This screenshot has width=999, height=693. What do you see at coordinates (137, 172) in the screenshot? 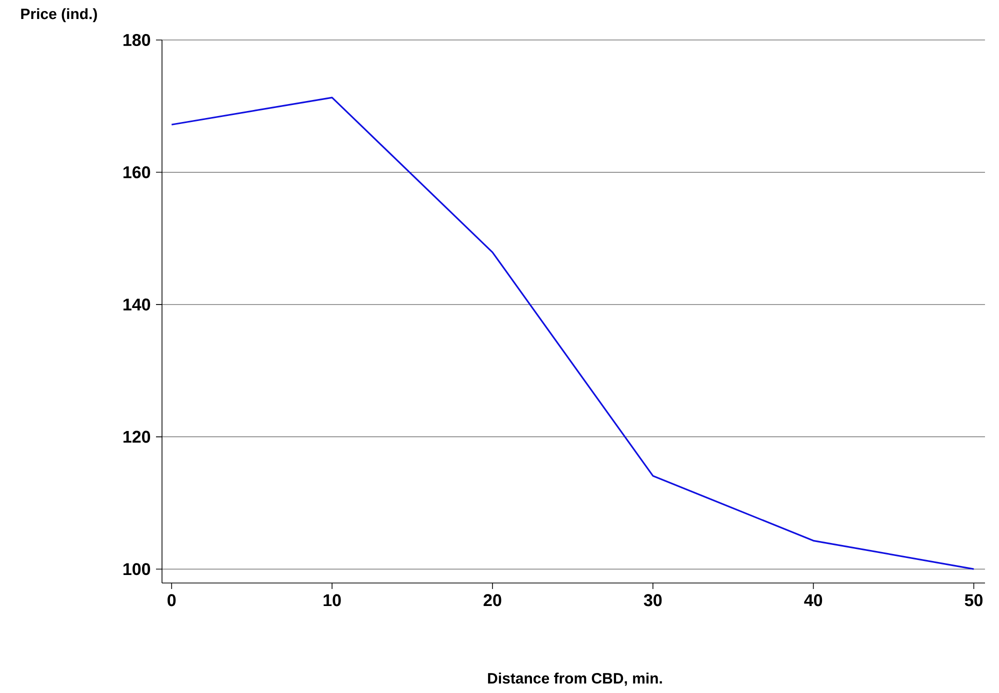
I see `y-tick-label: 160` at bounding box center [137, 172].